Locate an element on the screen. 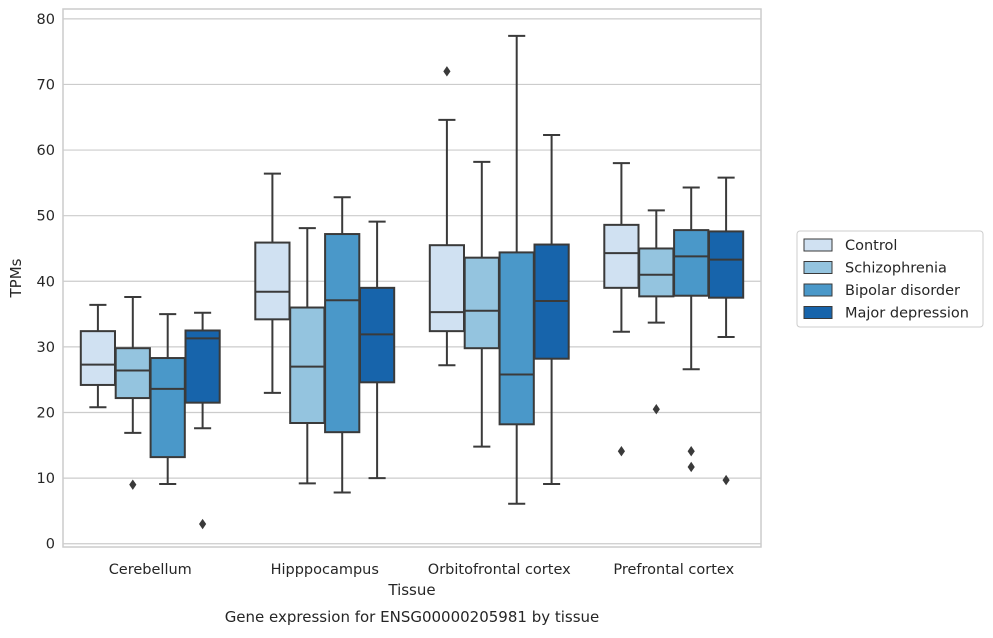 Image resolution: width=993 pixels, height=638 pixels. y-tick-label: 50 is located at coordinates (46, 217).